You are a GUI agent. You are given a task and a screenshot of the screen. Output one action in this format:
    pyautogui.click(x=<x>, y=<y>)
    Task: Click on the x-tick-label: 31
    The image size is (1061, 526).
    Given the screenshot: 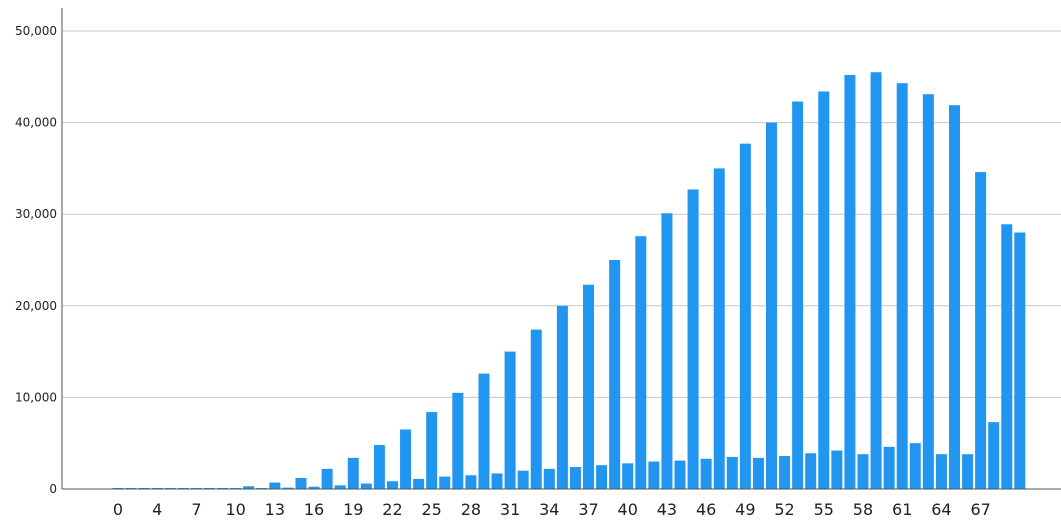 What is the action you would take?
    pyautogui.click(x=510, y=509)
    